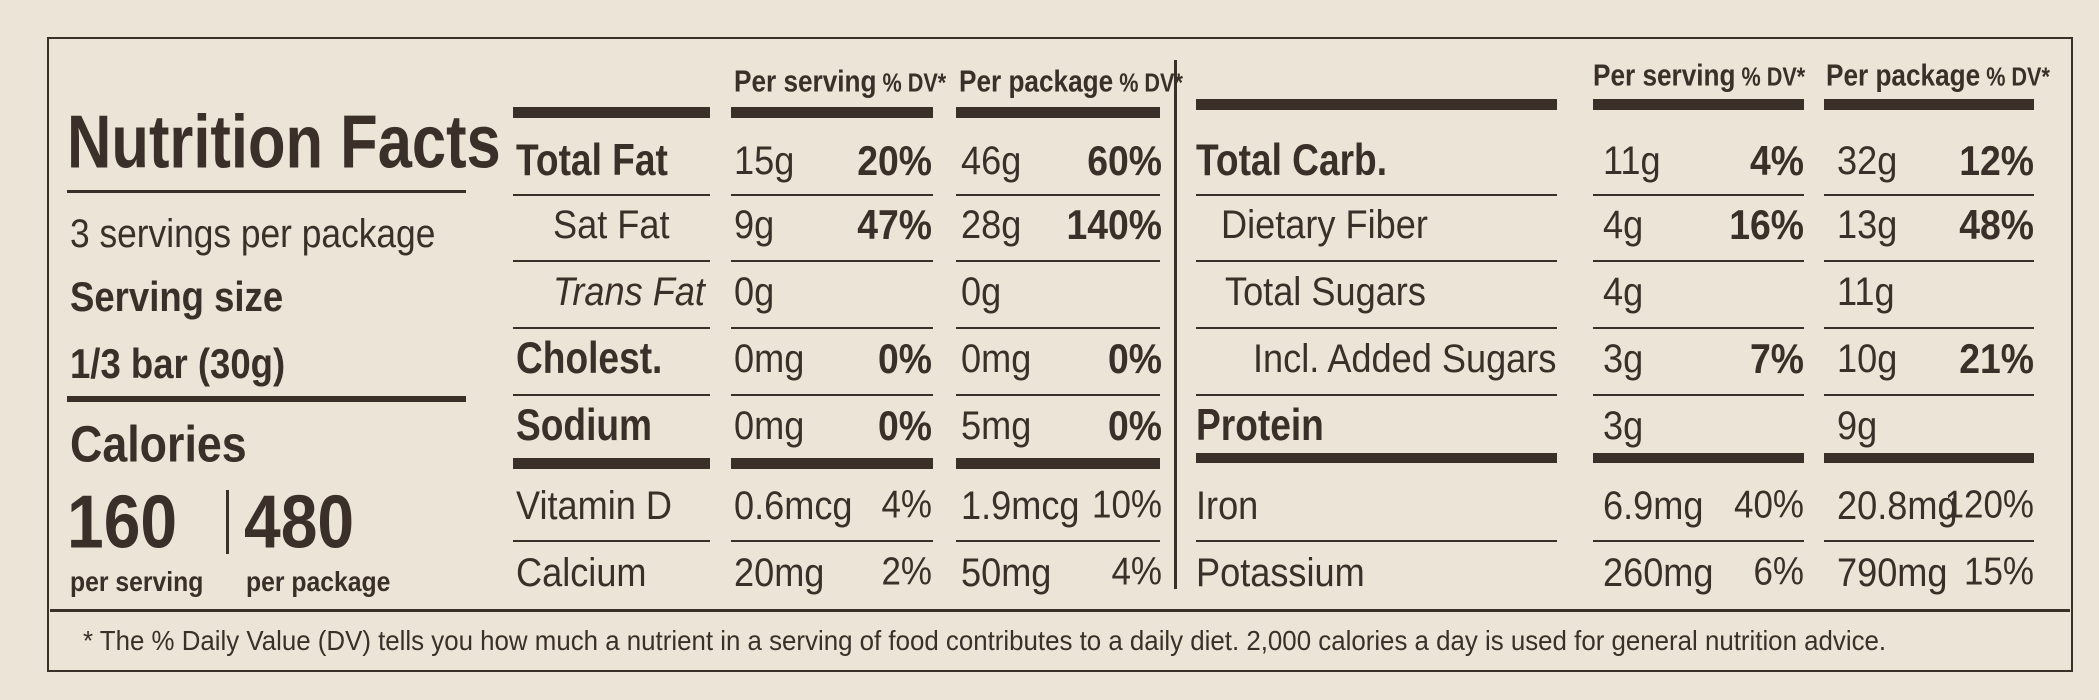  Describe the element at coordinates (1768, 505) in the screenshot. I see `daily-value: 40%` at that location.